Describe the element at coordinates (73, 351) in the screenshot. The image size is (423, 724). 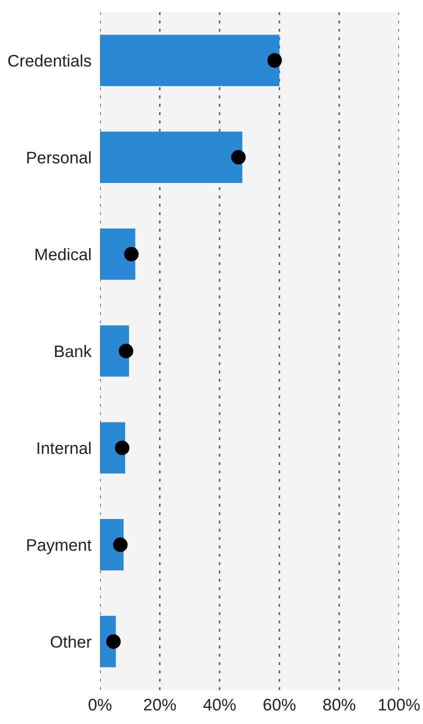
I see `y-tick-label: Bank` at that location.